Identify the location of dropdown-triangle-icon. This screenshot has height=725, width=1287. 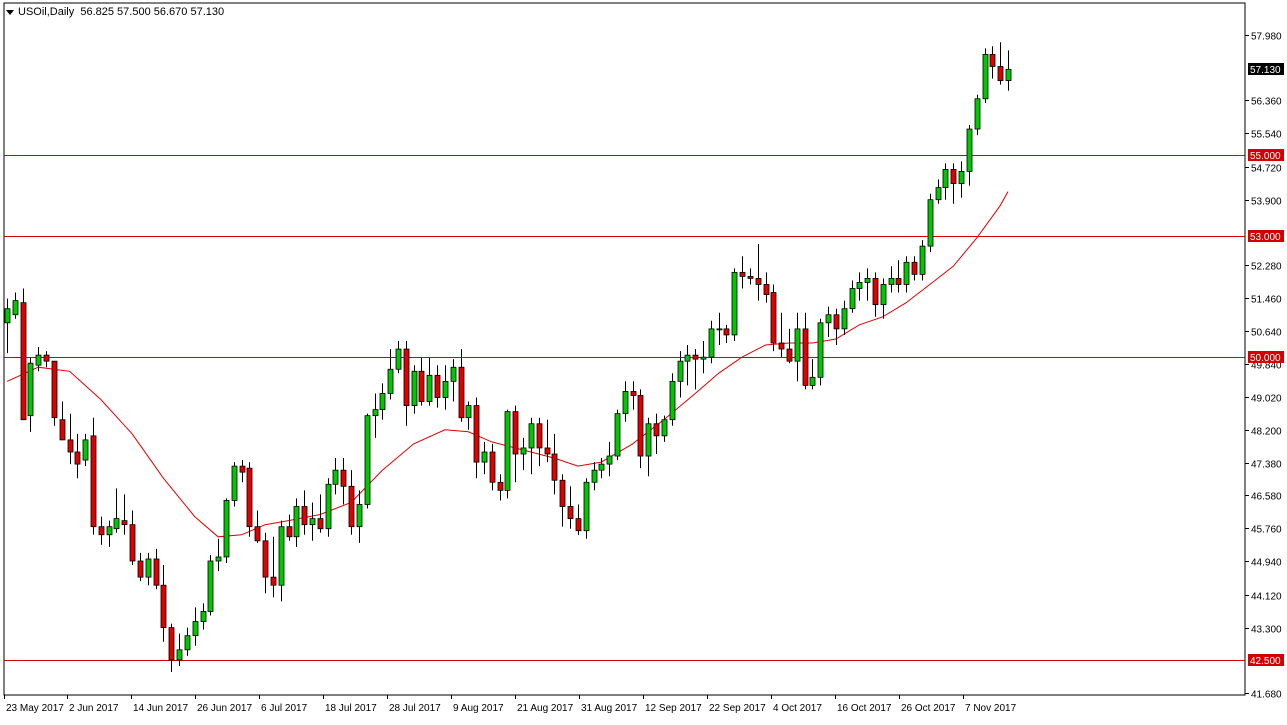
(10, 12).